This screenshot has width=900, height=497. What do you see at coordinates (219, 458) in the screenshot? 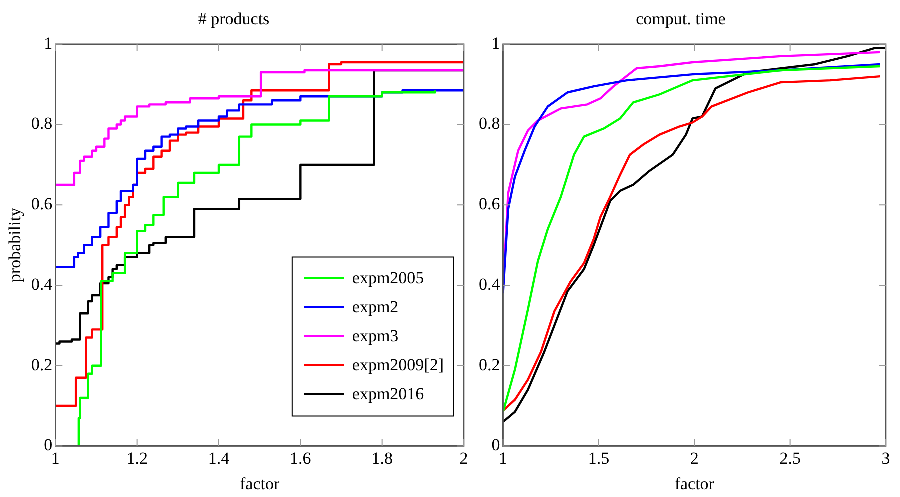
I see `x-tick-label: 1.4` at bounding box center [219, 458].